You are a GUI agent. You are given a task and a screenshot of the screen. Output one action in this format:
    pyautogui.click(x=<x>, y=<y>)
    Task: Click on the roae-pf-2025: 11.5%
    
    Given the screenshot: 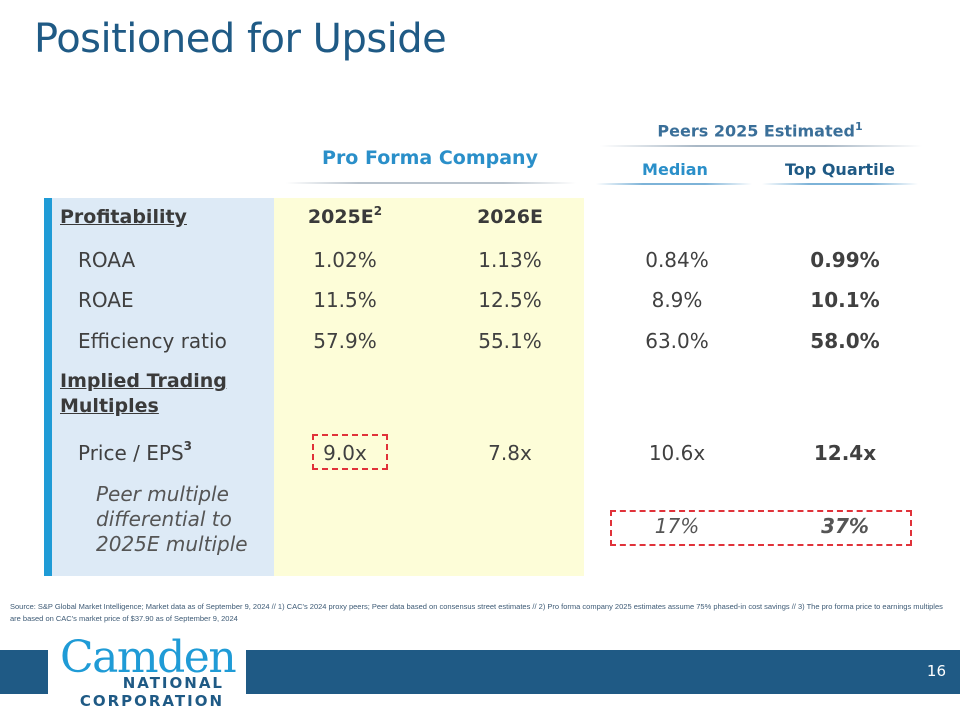 What is the action you would take?
    pyautogui.click(x=345, y=300)
    